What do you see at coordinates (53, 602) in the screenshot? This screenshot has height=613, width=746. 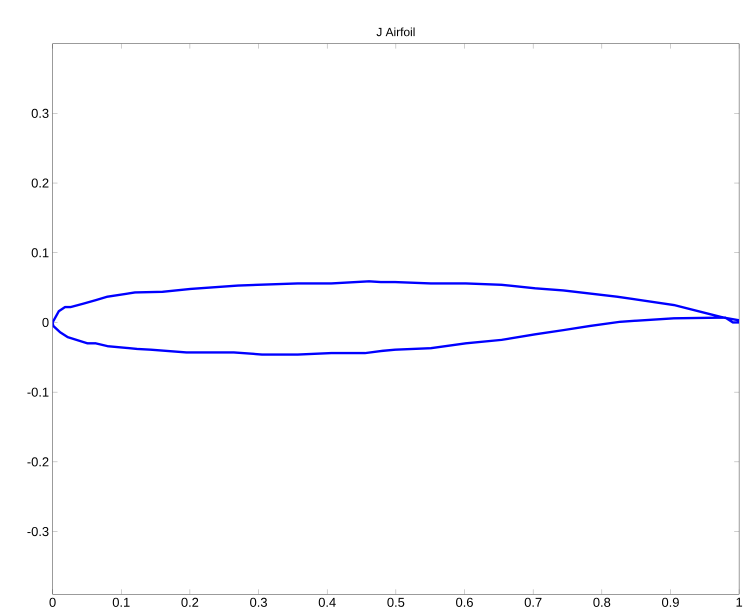 I see `x-tick-label: 0` at bounding box center [53, 602].